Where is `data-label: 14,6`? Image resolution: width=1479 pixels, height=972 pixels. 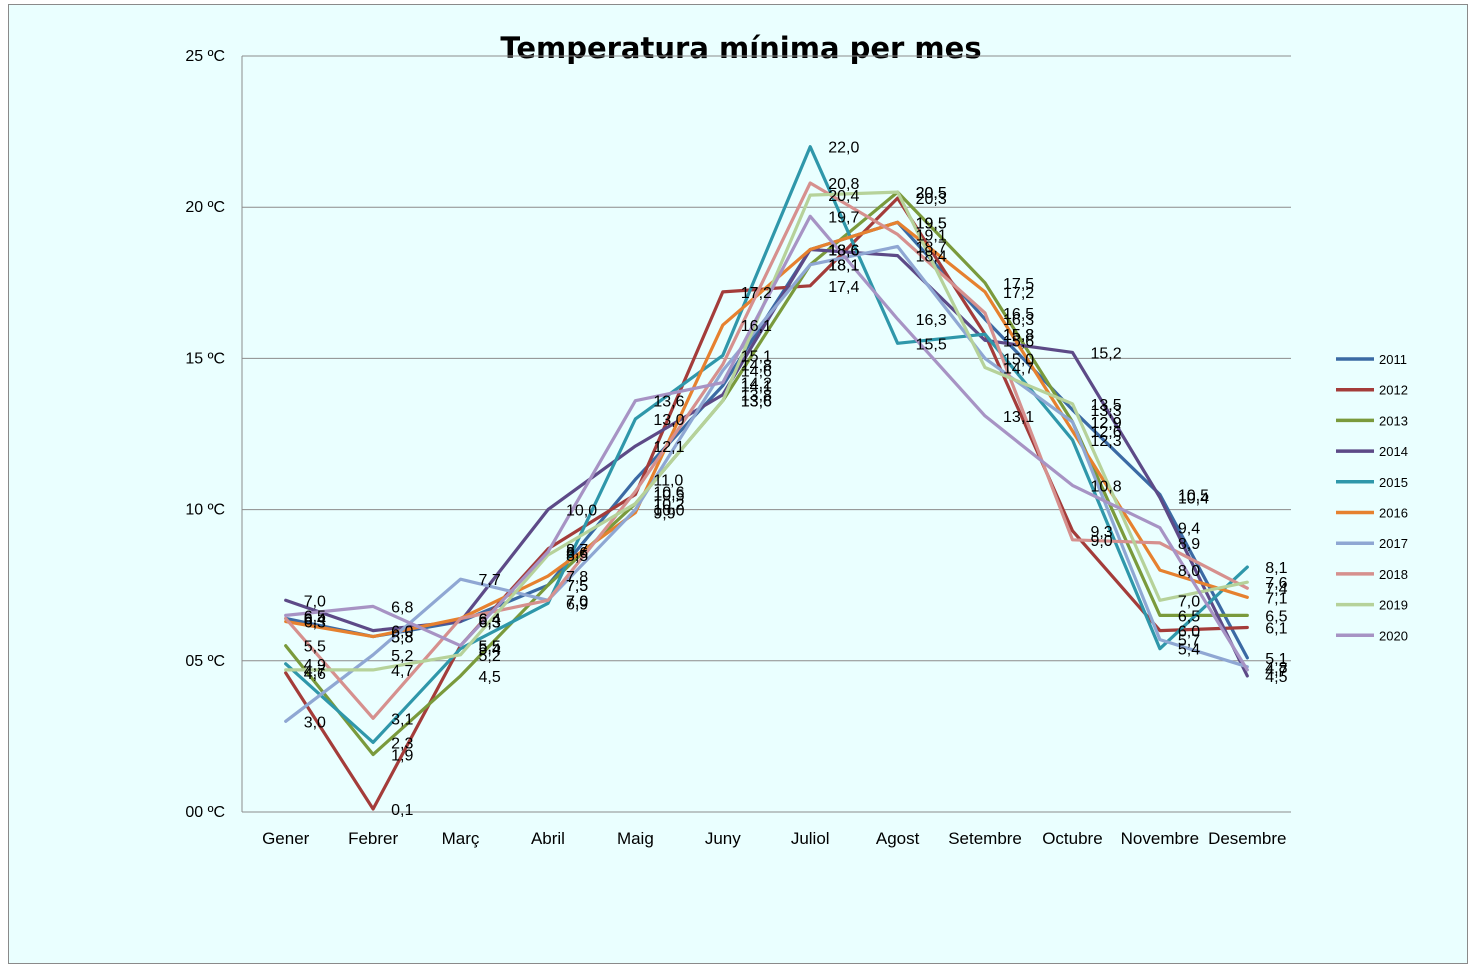
data-label: 14,6 is located at coordinates (756, 371).